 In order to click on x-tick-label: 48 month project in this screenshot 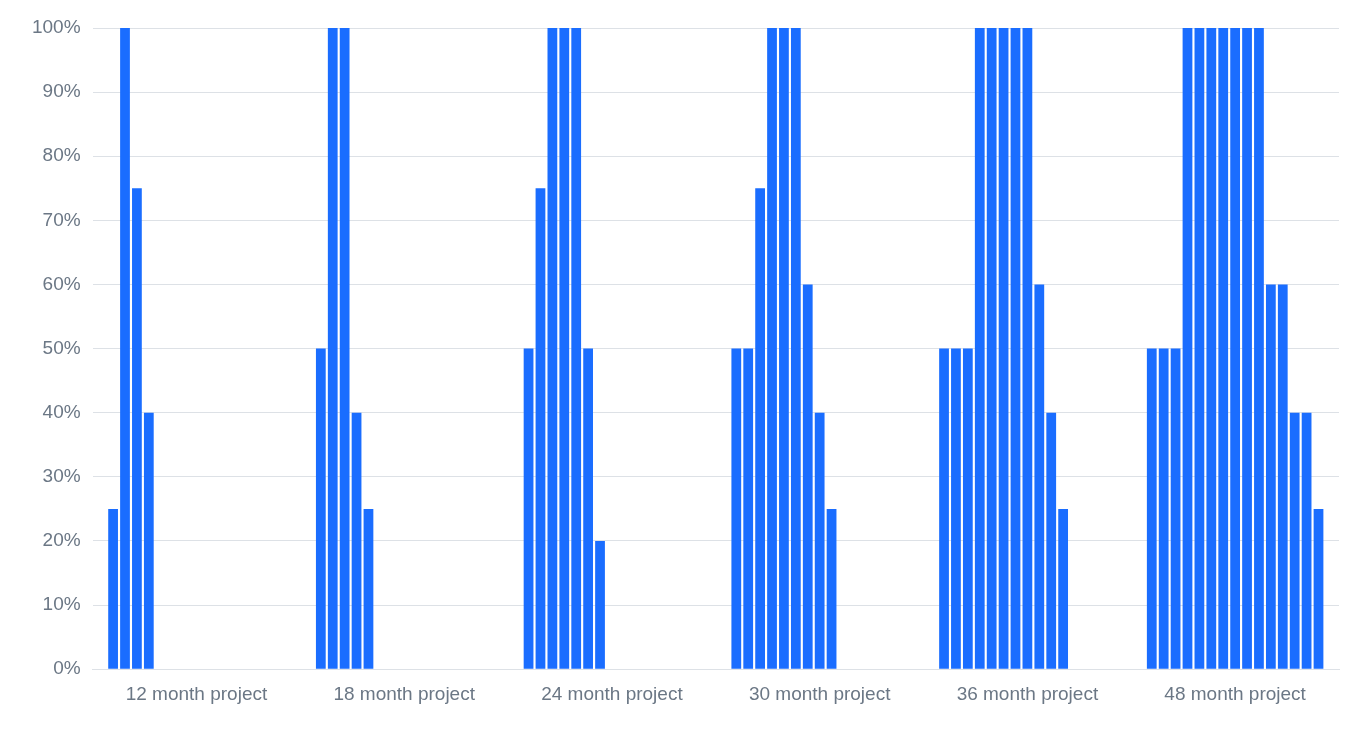, I will do `click(1235, 693)`.